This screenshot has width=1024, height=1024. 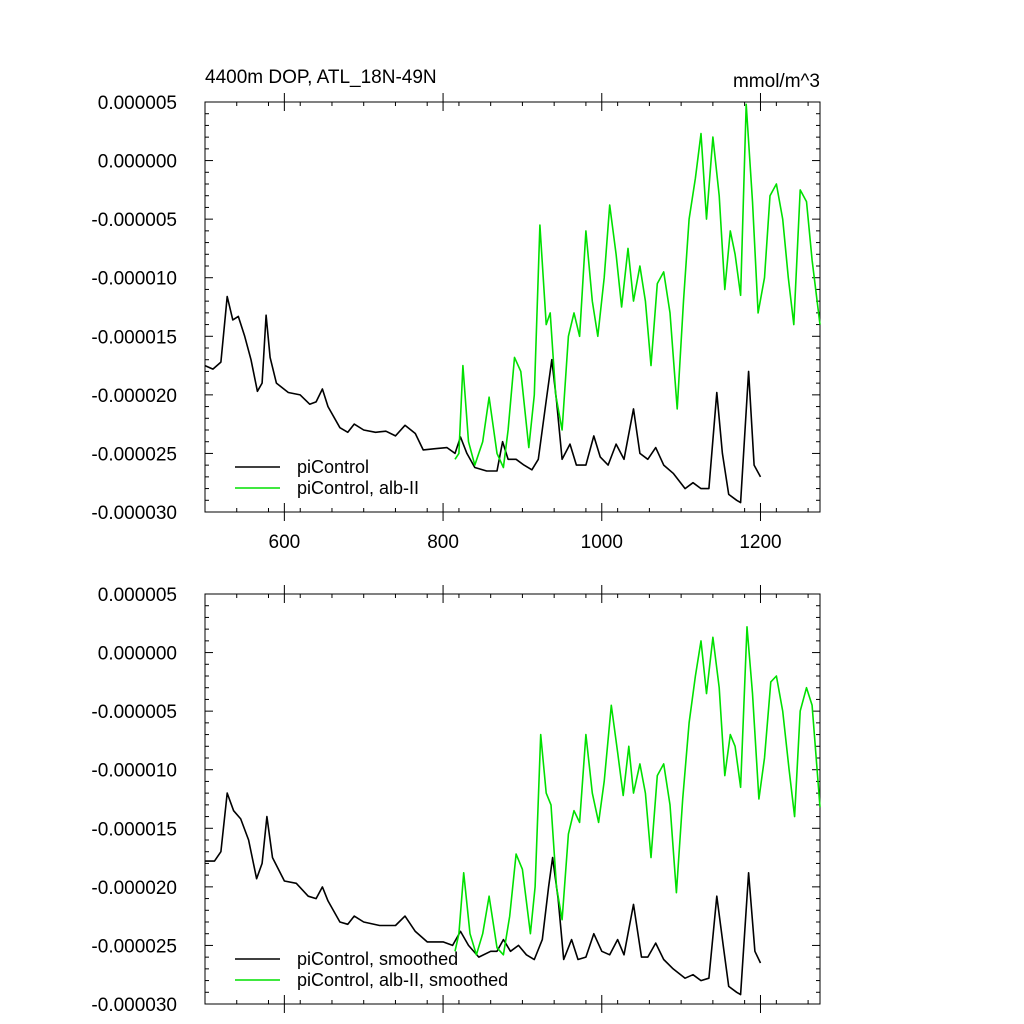 What do you see at coordinates (285, 542) in the screenshot?
I see `x-tick-label: 600` at bounding box center [285, 542].